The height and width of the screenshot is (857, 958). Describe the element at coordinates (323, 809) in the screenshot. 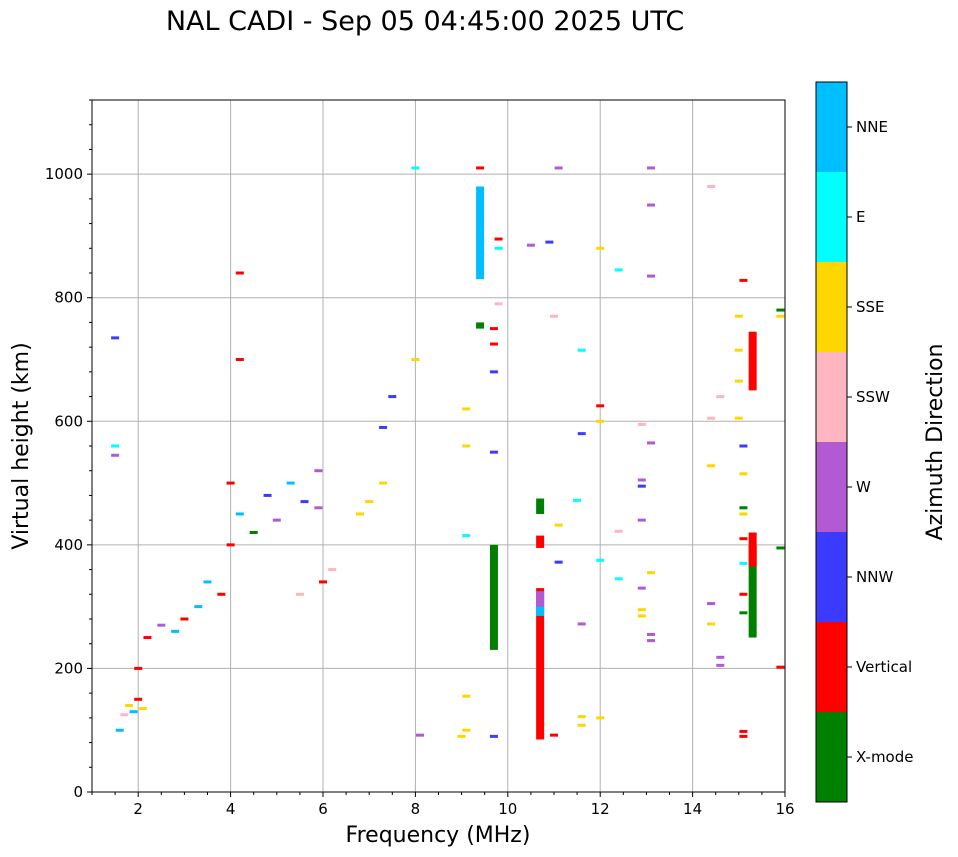

I see `x-tick-label: 6` at that location.